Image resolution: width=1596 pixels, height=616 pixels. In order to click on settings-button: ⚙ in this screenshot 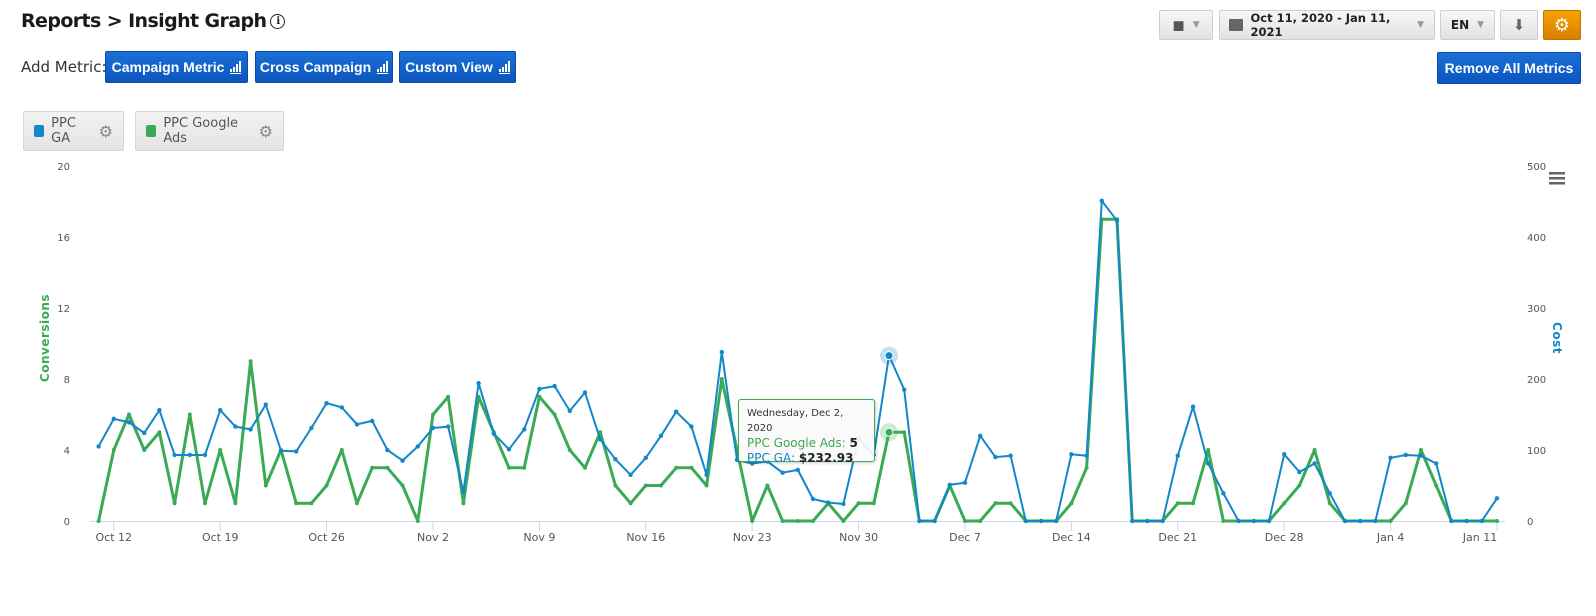, I will do `click(1562, 25)`.